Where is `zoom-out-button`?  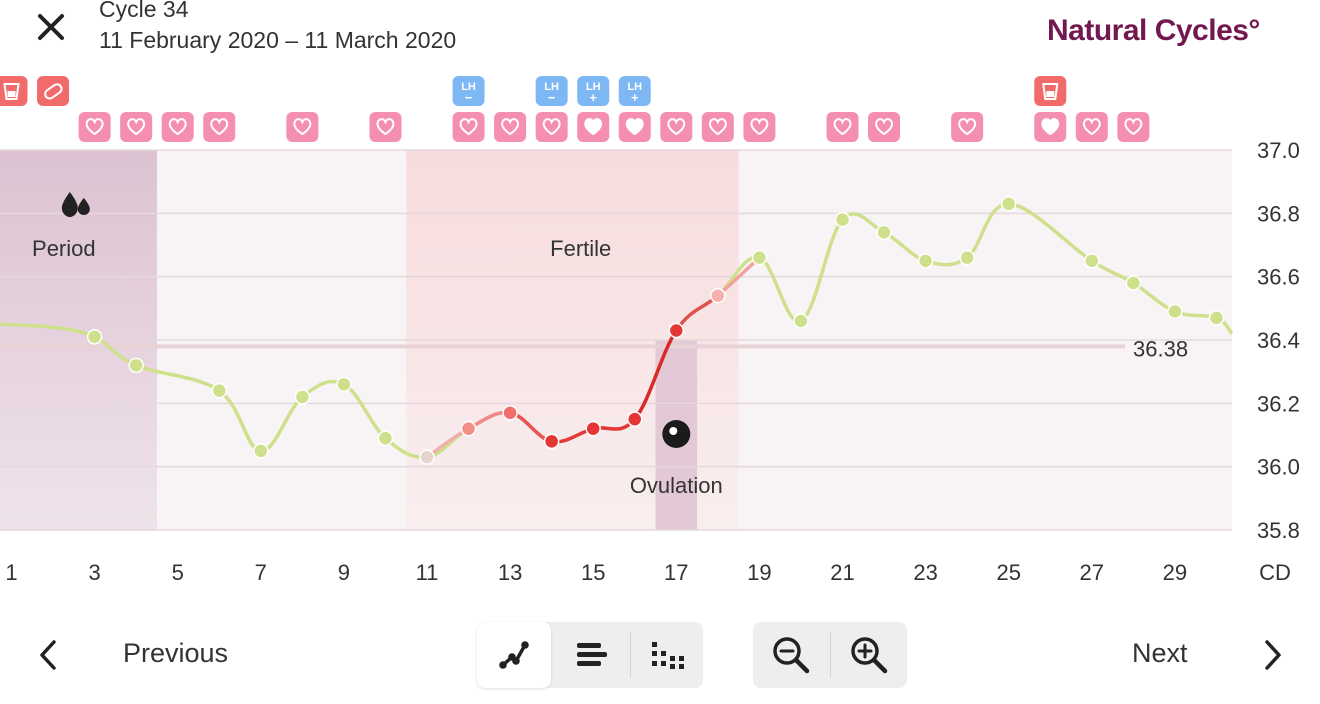 zoom-out-button is located at coordinates (791, 655).